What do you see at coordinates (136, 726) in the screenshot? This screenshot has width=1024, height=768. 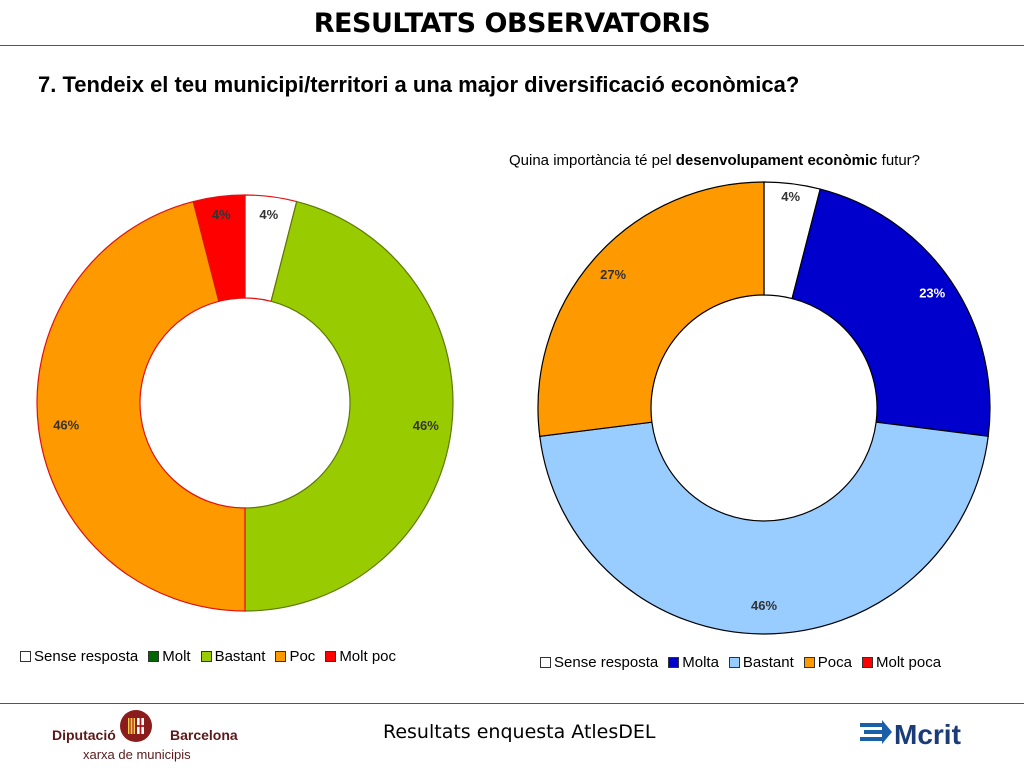 I see `seal-icon` at bounding box center [136, 726].